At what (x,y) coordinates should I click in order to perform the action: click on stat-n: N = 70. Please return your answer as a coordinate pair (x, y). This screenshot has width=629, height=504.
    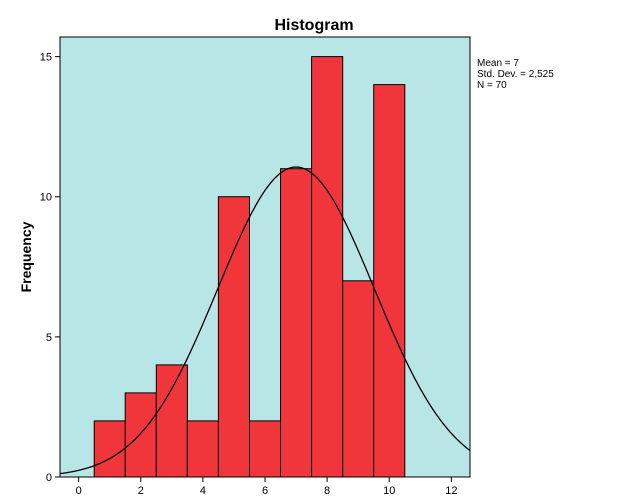
    Looking at the image, I should click on (492, 85).